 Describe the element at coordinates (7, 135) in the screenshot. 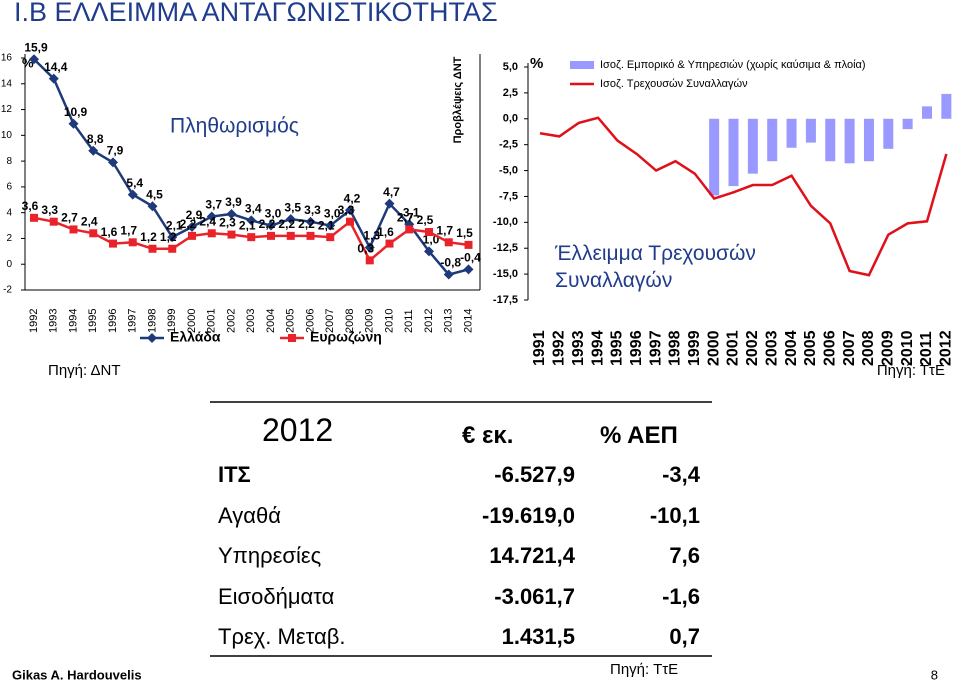

I see `y-tick-label: 10` at that location.